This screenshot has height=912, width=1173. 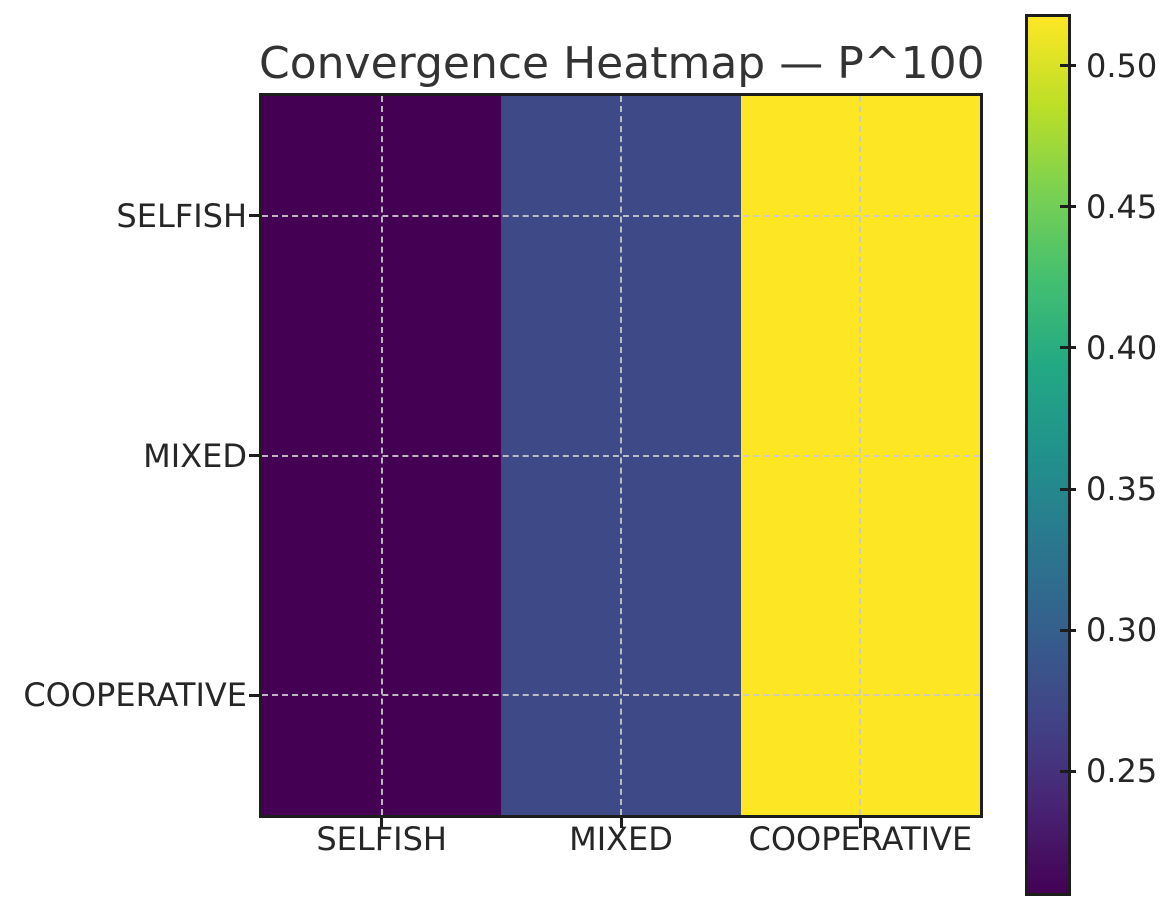 I want to click on colorbar-tick-label: 0.35, so click(x=1122, y=489).